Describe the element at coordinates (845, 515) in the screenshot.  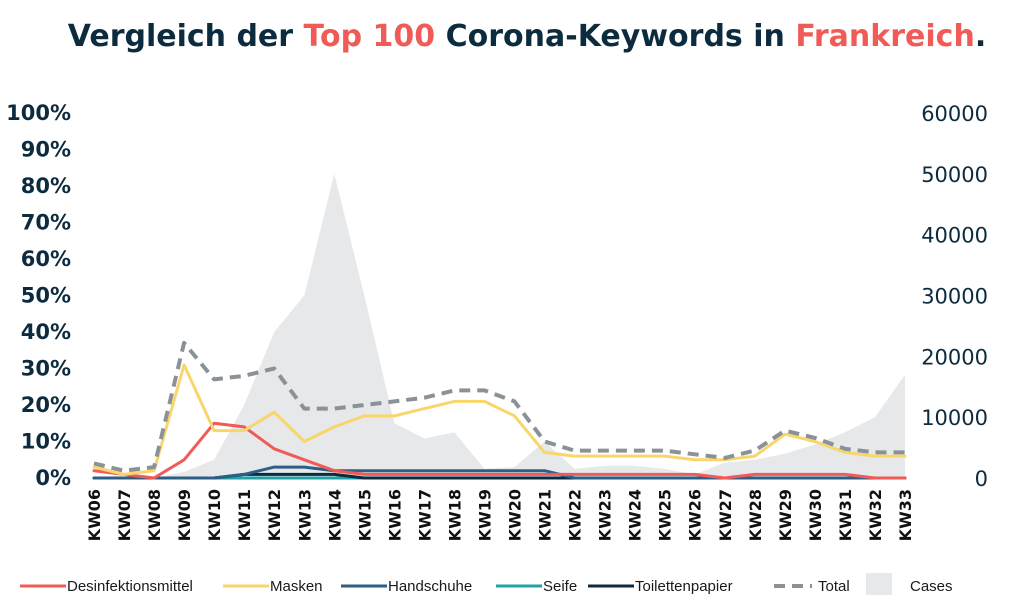
I see `x-tick-label: KW31` at that location.